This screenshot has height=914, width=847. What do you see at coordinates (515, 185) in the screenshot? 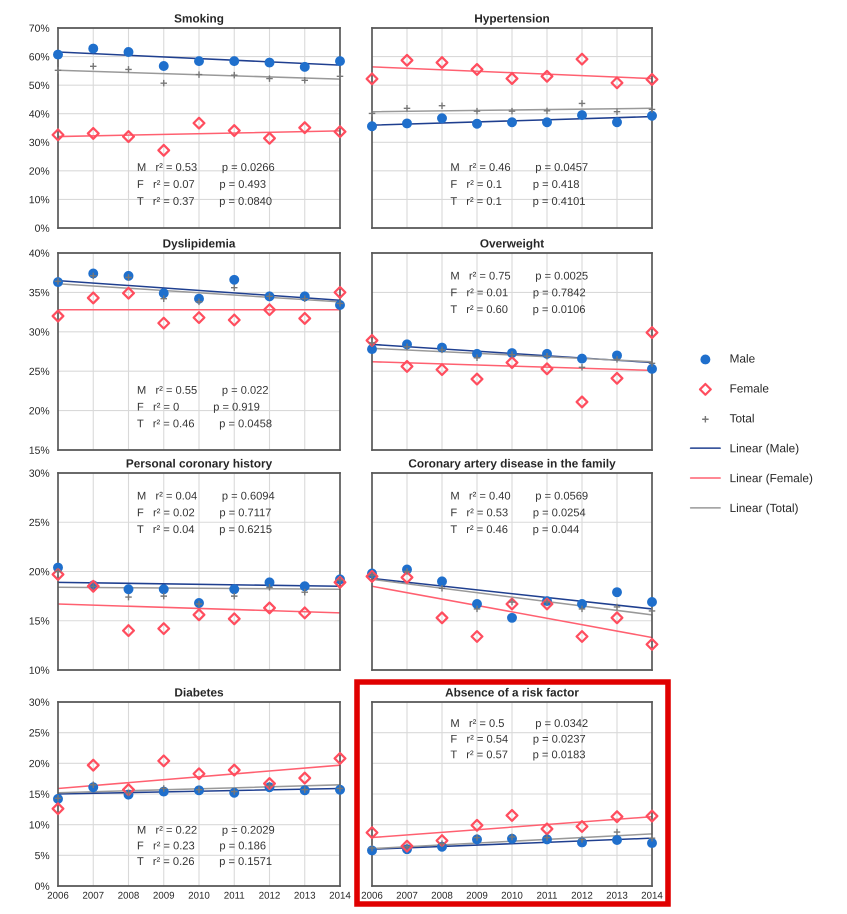
I see `annotation: F r² = 0.1 p = 0.418` at bounding box center [515, 185].